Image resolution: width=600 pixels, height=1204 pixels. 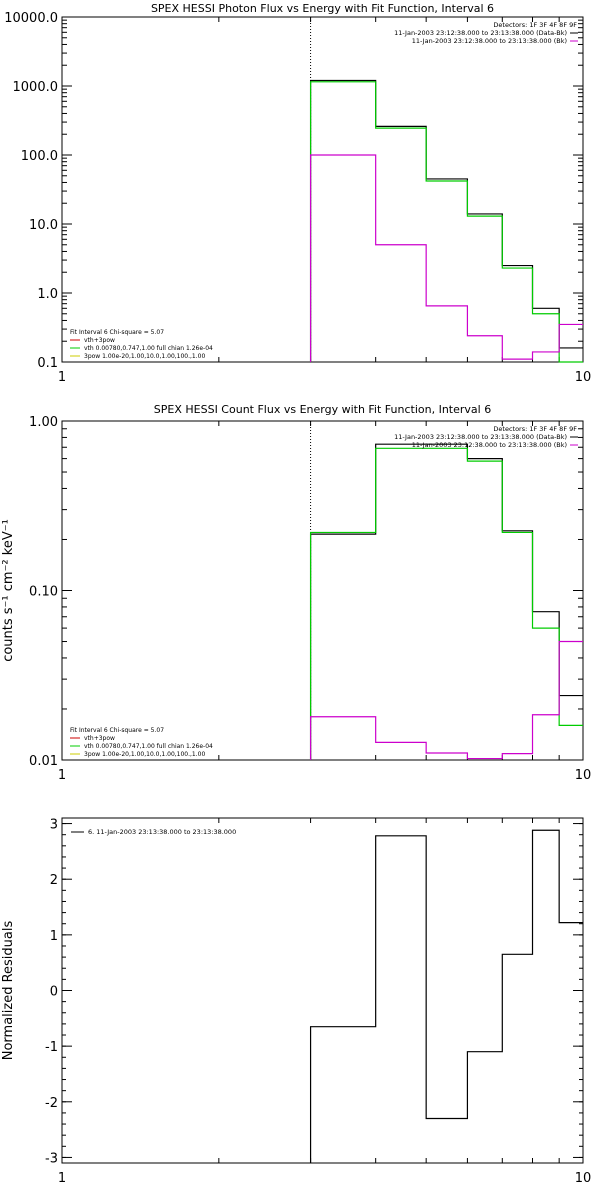 What do you see at coordinates (31, 18) in the screenshot?
I see `y-tick-label: 10000.0` at bounding box center [31, 18].